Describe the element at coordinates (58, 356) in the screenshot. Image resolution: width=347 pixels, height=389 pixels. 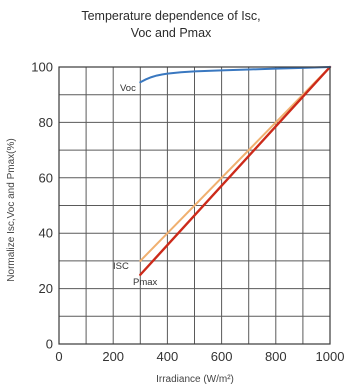
I see `x-tick-label: 0` at that location.